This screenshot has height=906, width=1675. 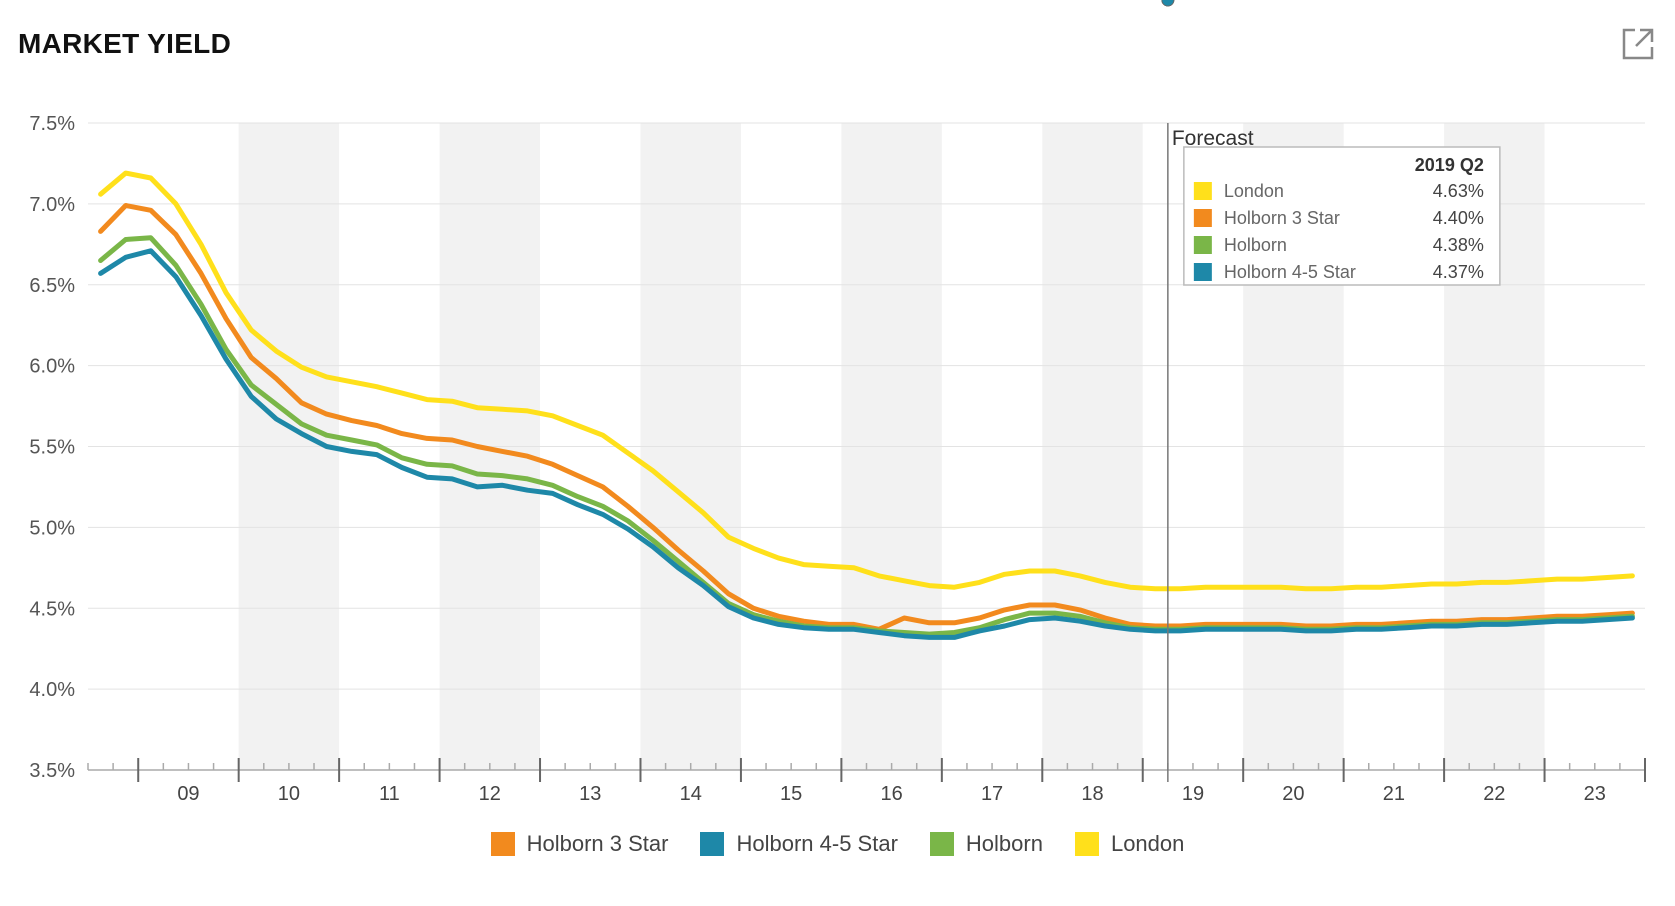 I want to click on legend-item: Holborn, so click(x=986, y=844).